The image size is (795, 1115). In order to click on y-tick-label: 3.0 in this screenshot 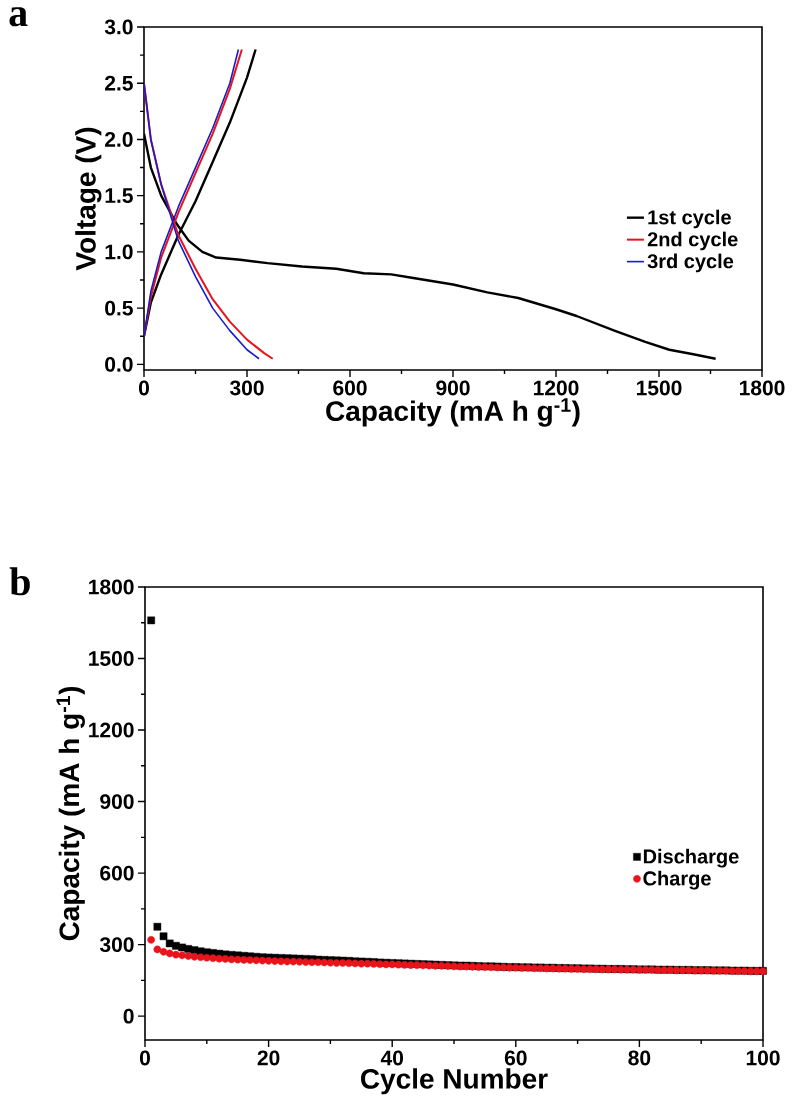, I will do `click(118, 27)`.